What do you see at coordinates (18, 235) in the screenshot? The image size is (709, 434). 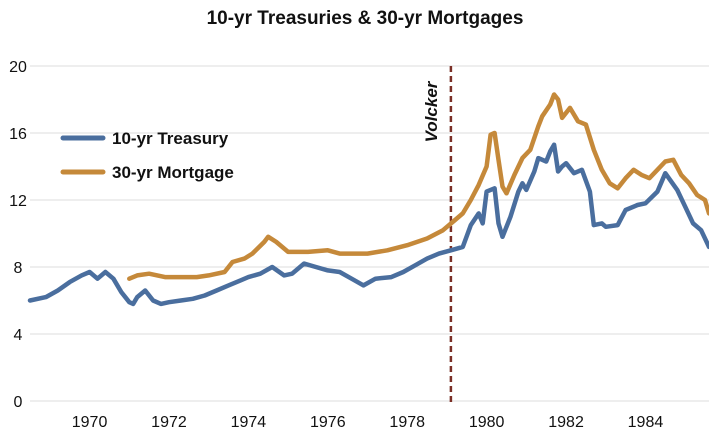 I see `y-axis-tick-labels: 0 4 8 12 16 20` at bounding box center [18, 235].